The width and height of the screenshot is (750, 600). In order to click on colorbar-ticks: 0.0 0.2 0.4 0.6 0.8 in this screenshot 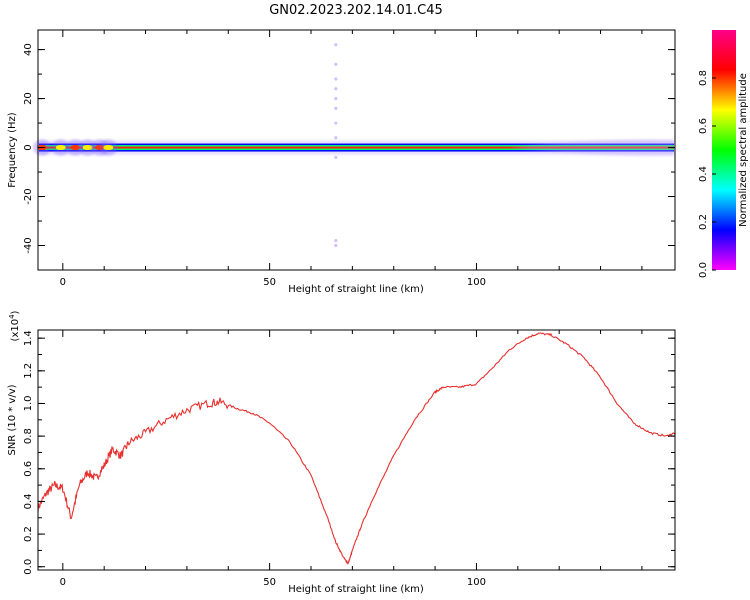, I will do `click(707, 174)`.